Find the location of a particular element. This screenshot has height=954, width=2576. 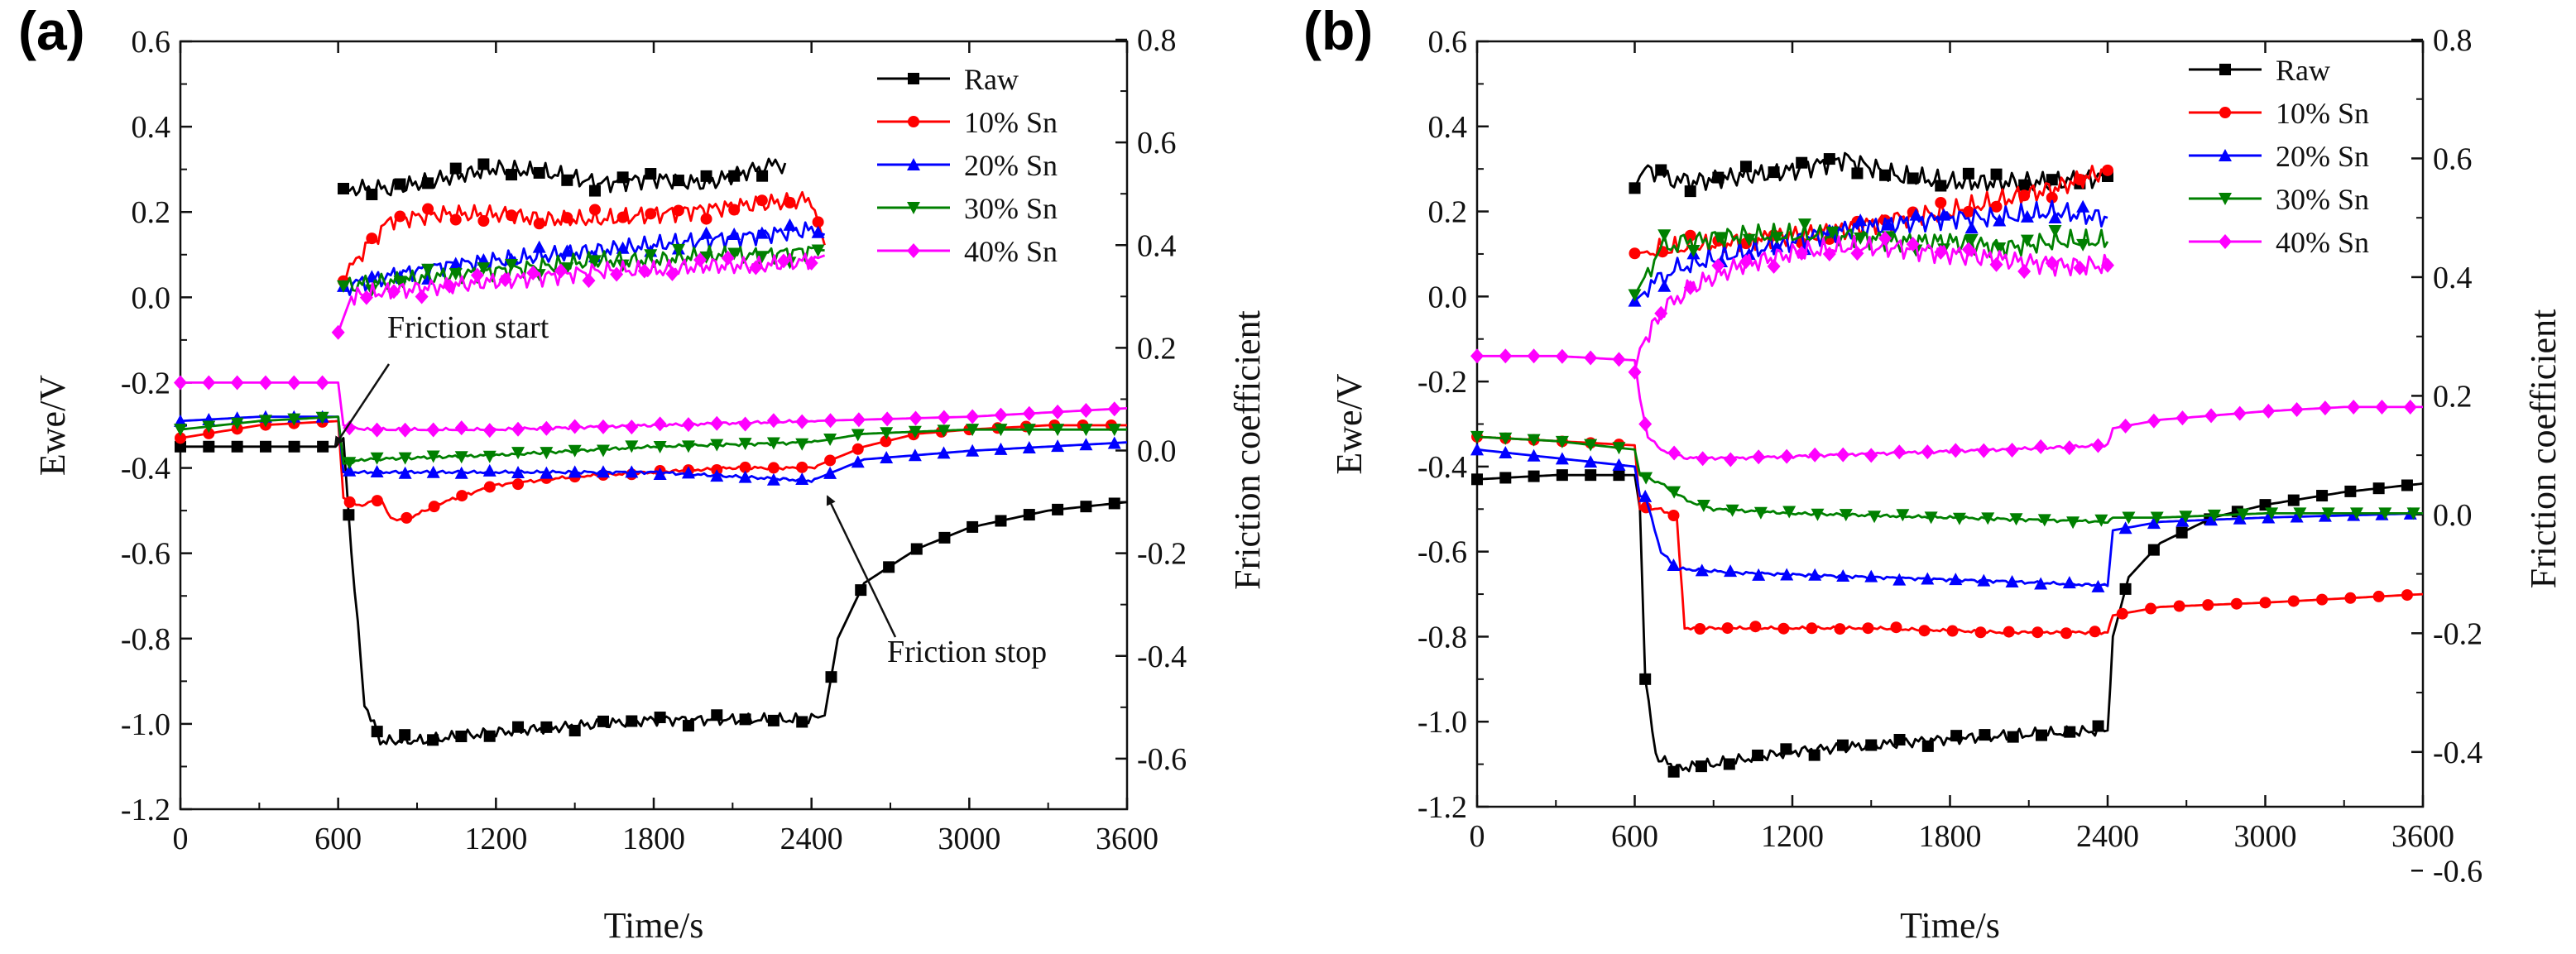

series-potential-10sn is located at coordinates (1948, 535).